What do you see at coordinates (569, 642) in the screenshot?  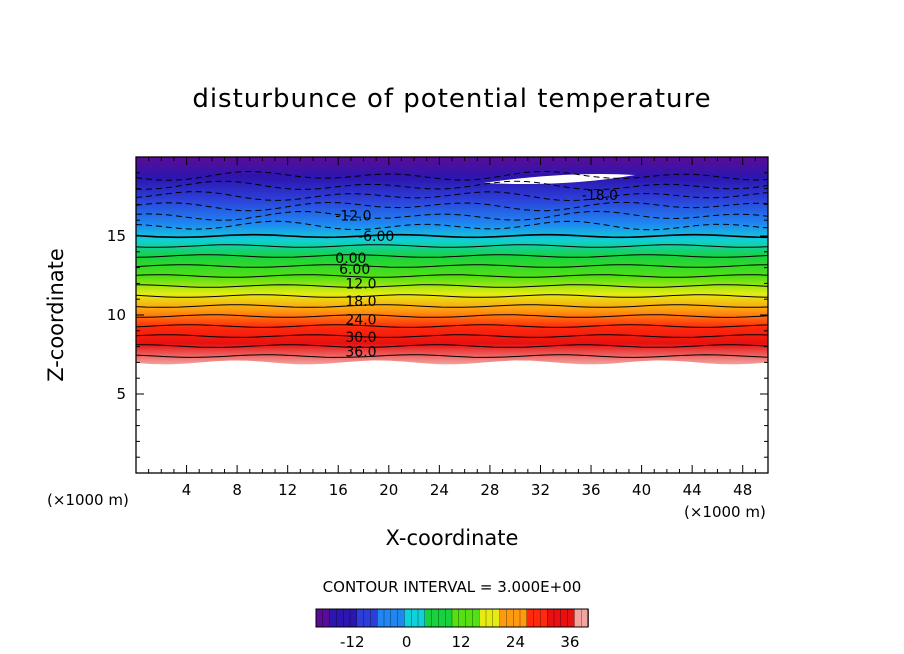 I see `colorbar-tick-label: 36` at bounding box center [569, 642].